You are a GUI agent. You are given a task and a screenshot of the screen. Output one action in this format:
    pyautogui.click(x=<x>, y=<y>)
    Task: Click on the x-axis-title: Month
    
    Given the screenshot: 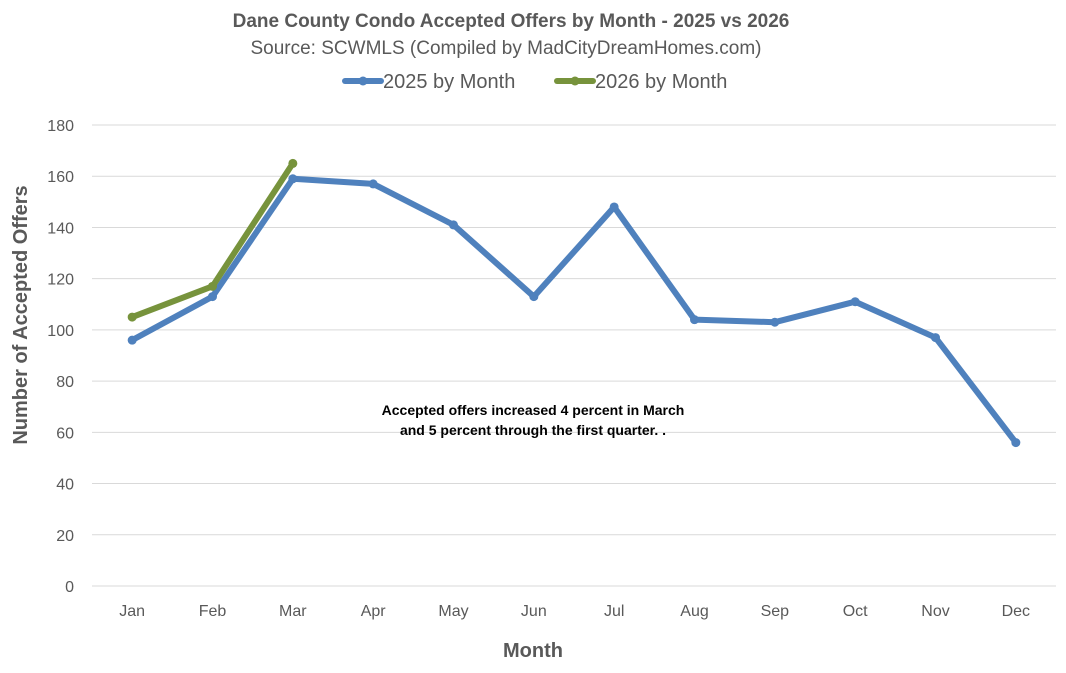 What is the action you would take?
    pyautogui.click(x=533, y=651)
    